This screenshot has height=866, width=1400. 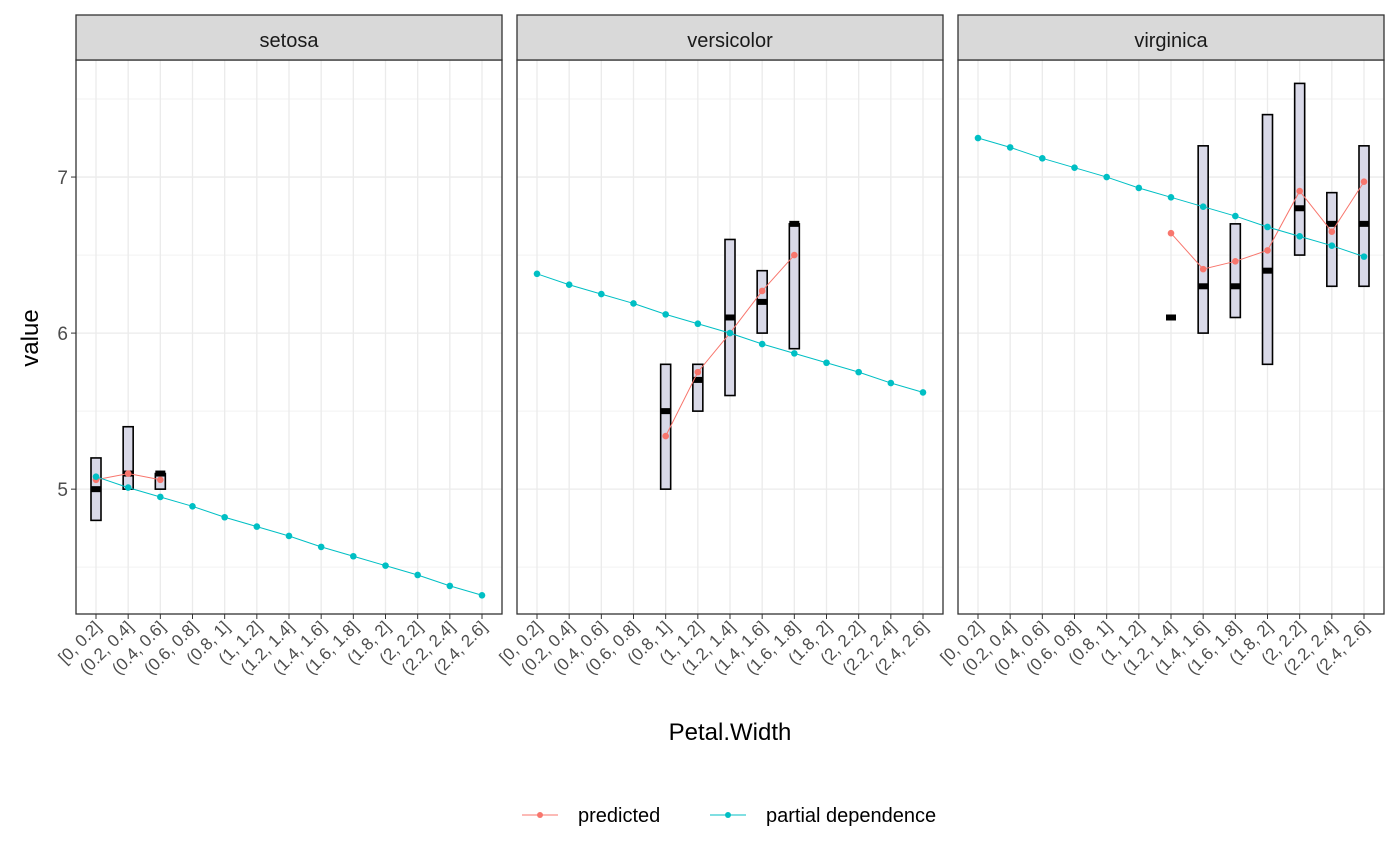 What do you see at coordinates (730, 41) in the screenshot?
I see `facet-strip-label: versicolor` at bounding box center [730, 41].